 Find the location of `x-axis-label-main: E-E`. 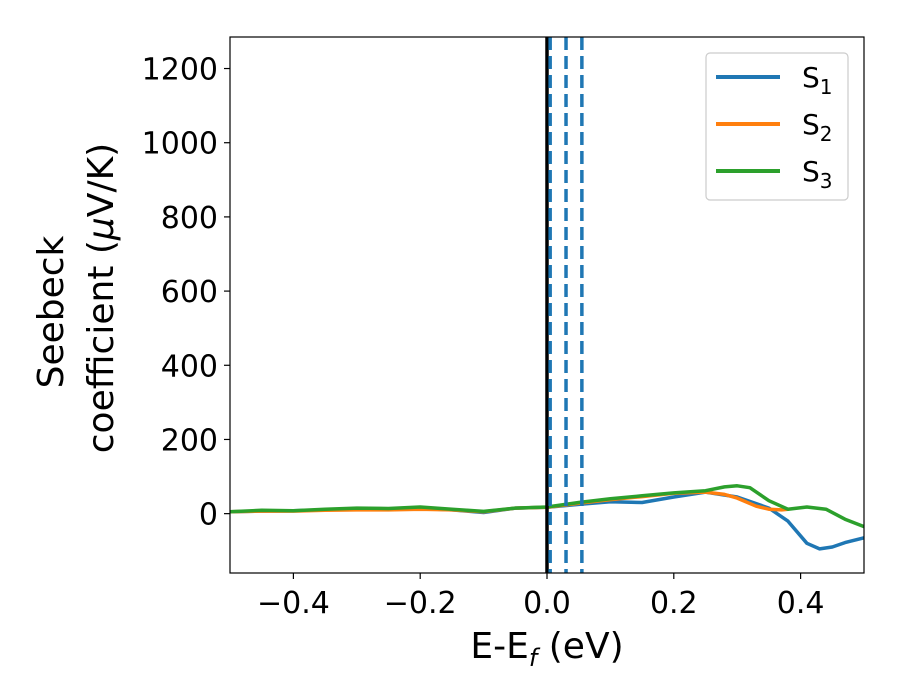

x-axis-label-main: E-E is located at coordinates (499, 646).